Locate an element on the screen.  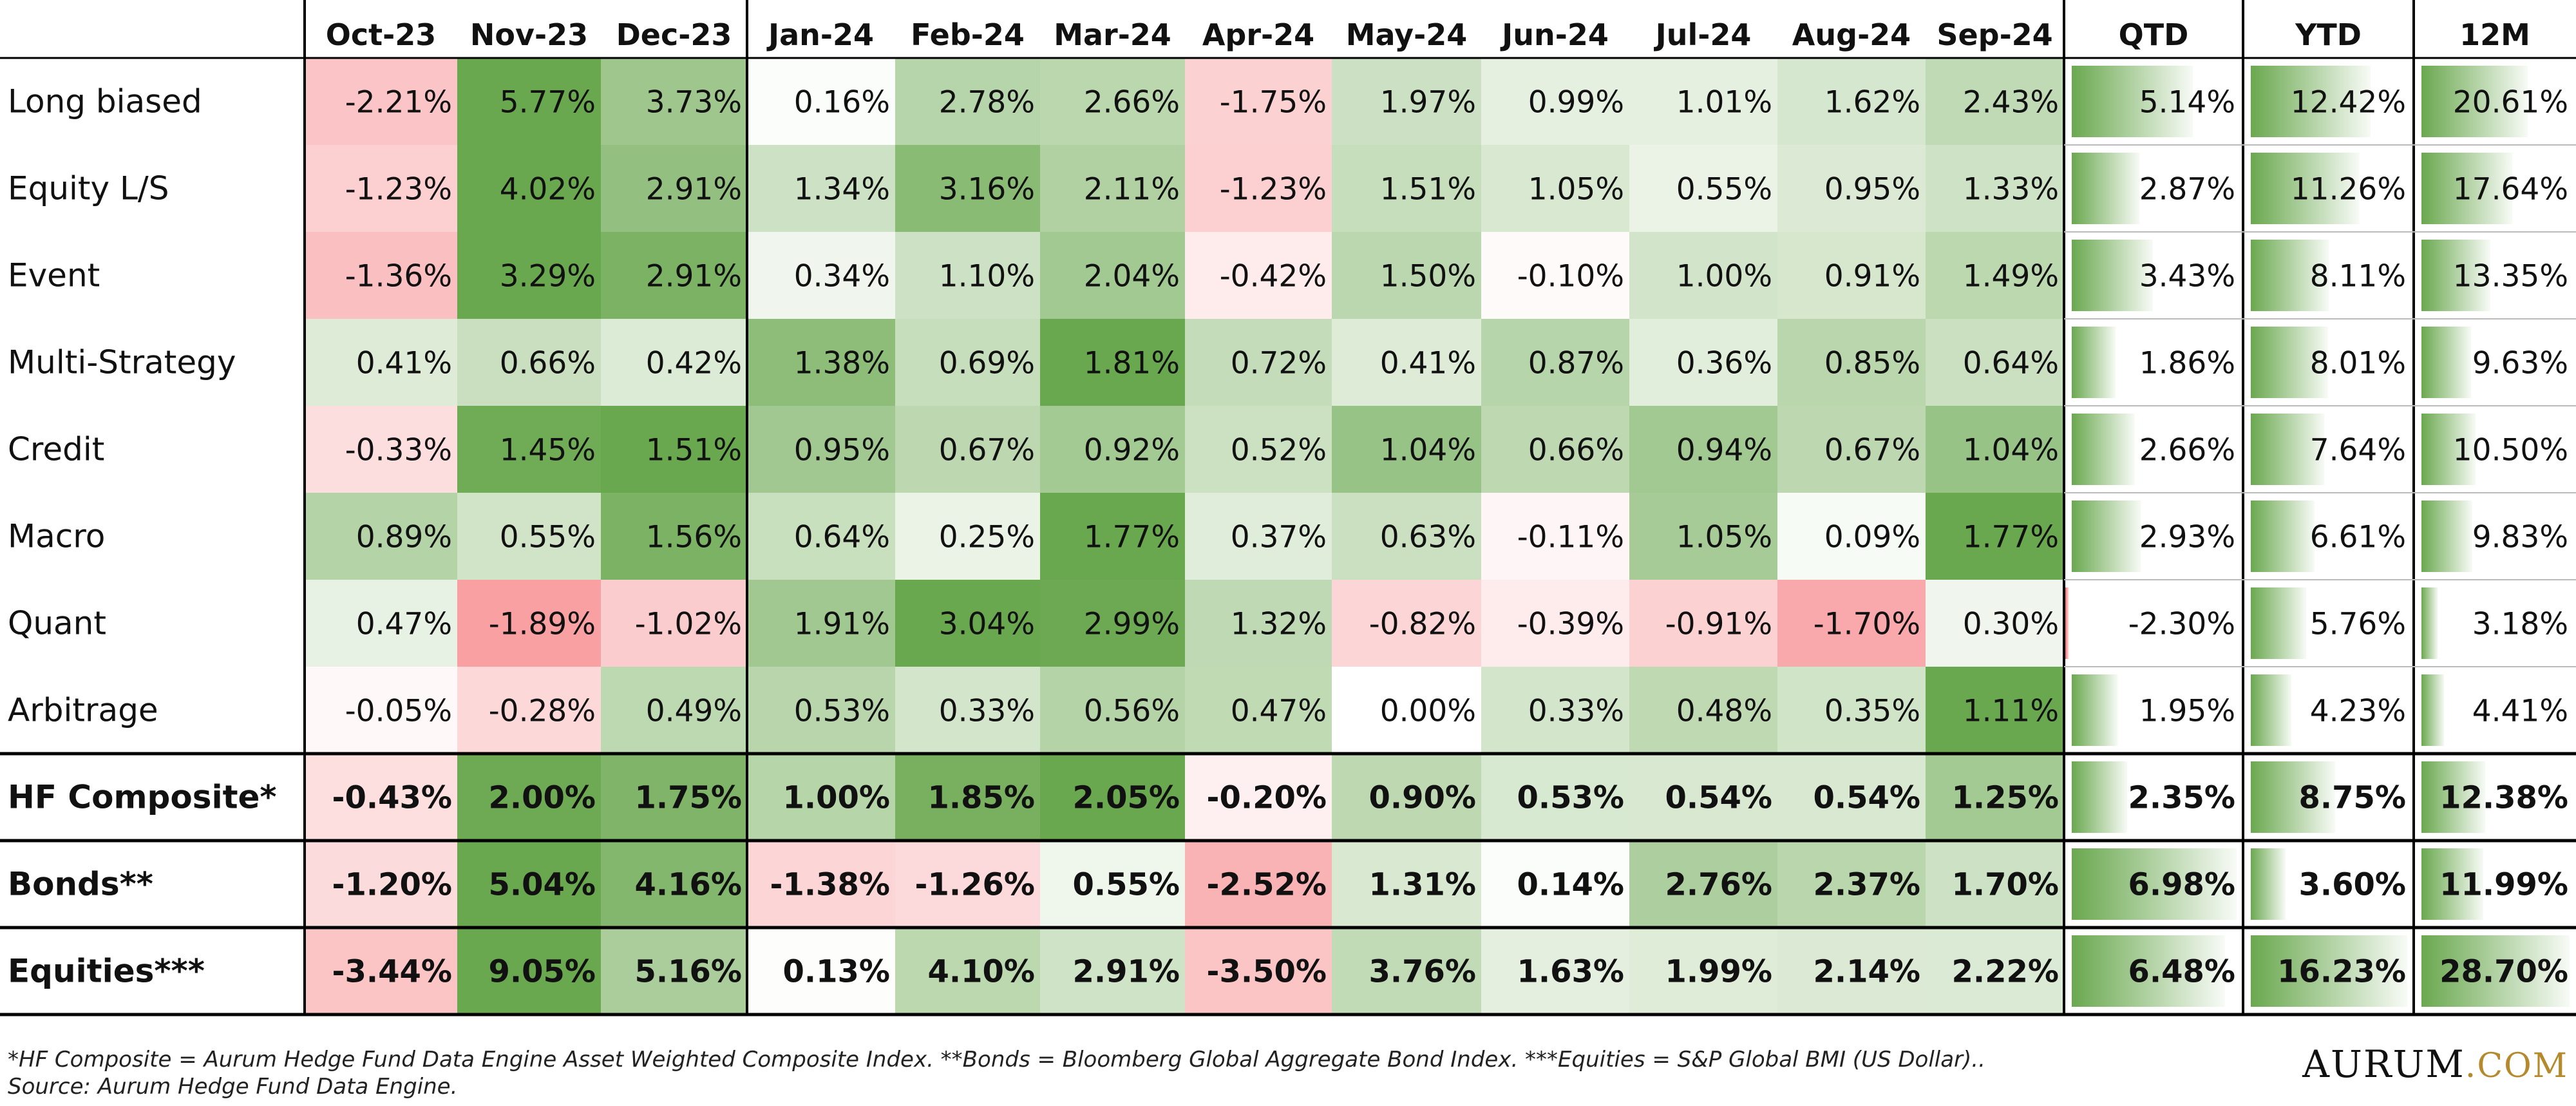
cell-value-label: 0.90% is located at coordinates (1422, 798).